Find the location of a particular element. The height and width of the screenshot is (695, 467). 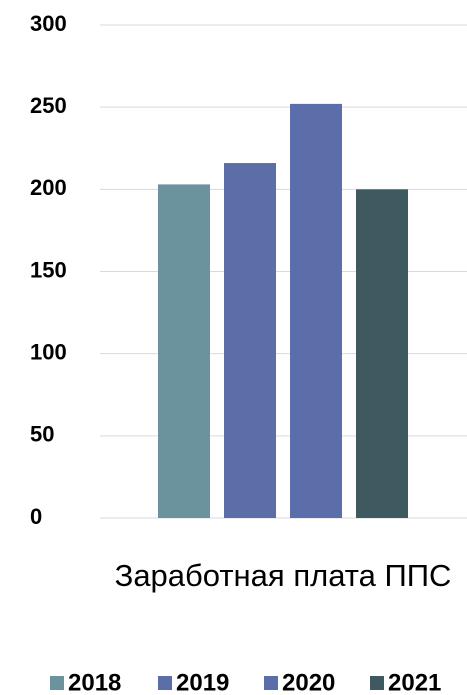

y-tick-label: 50 is located at coordinates (42, 434).